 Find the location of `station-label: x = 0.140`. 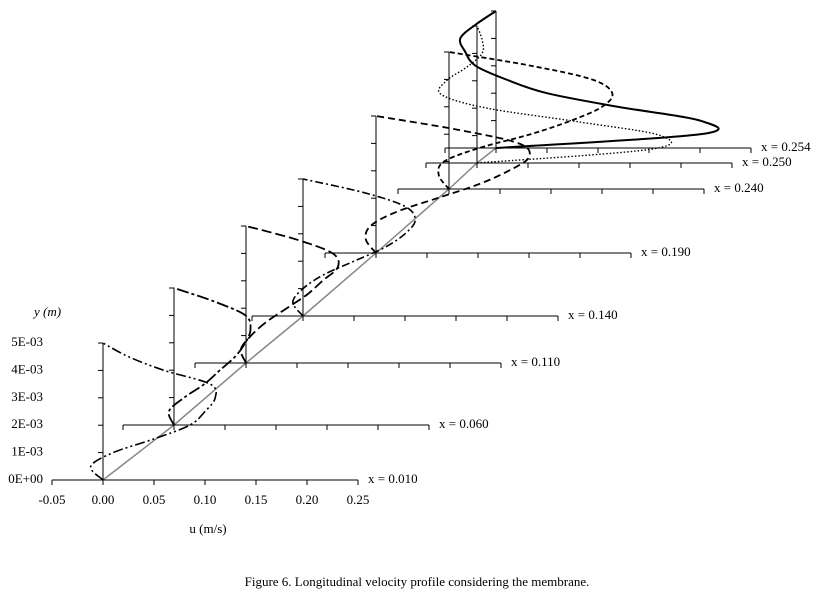

station-label: x = 0.140 is located at coordinates (593, 314).